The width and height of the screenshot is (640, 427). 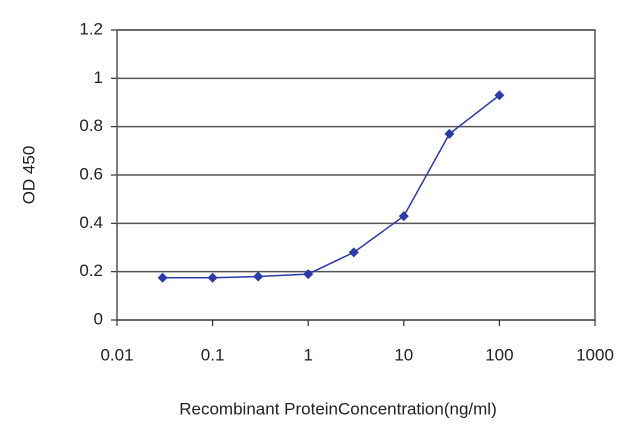 What do you see at coordinates (91, 125) in the screenshot?
I see `y-tick-label: 0.8` at bounding box center [91, 125].